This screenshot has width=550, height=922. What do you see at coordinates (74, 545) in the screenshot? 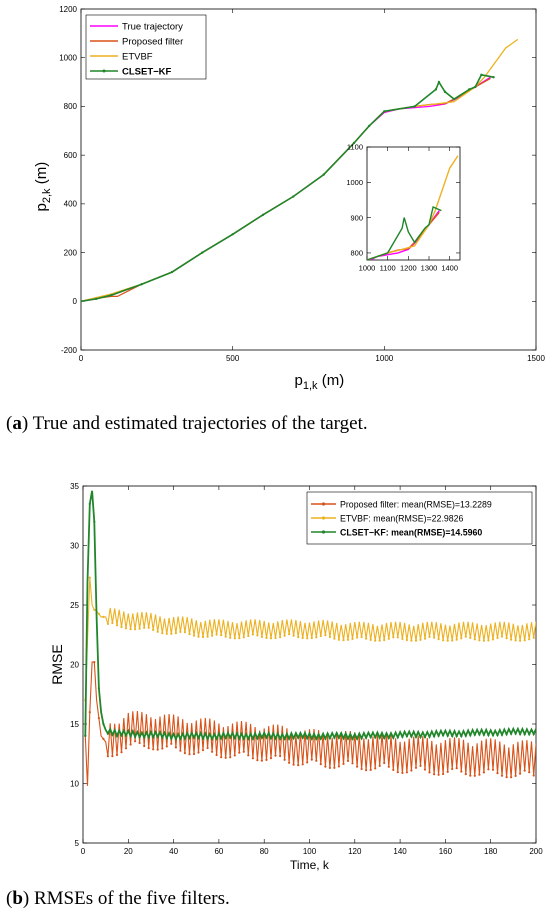
I see `rmse-y-tick-label: 30` at bounding box center [74, 545].